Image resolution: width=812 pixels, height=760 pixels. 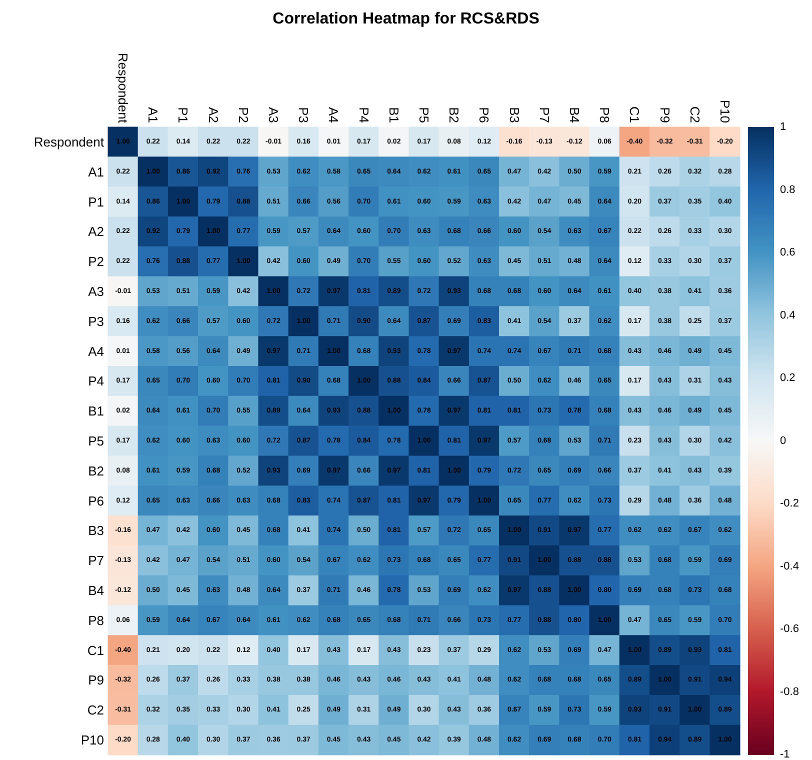 What do you see at coordinates (96, 620) in the screenshot?
I see `y-tick-label: P8` at bounding box center [96, 620].